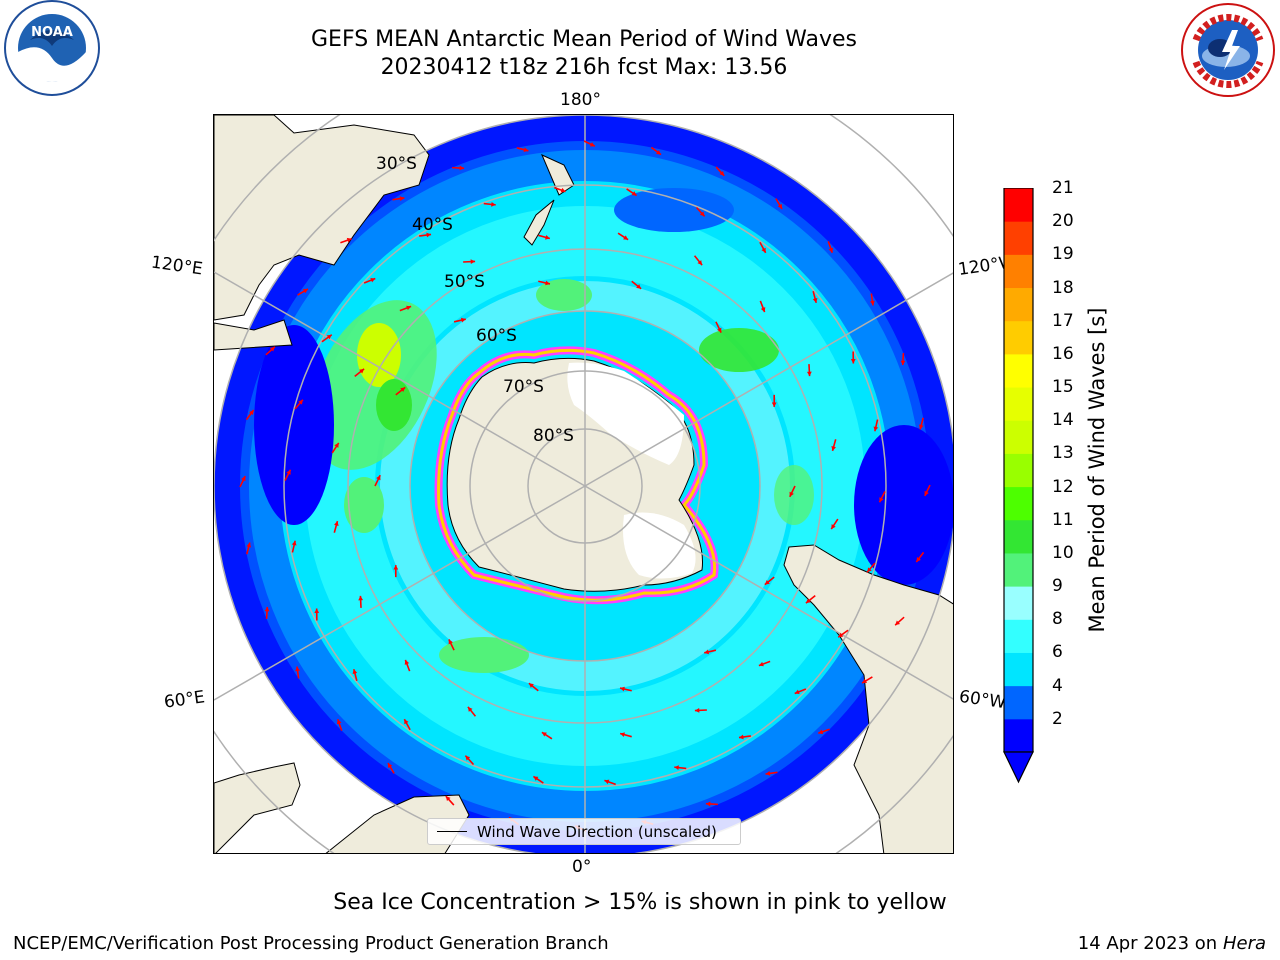 Image resolution: width=1280 pixels, height=960 pixels. What do you see at coordinates (1057, 685) in the screenshot?
I see `colorbar-tick-label: 4` at bounding box center [1057, 685].